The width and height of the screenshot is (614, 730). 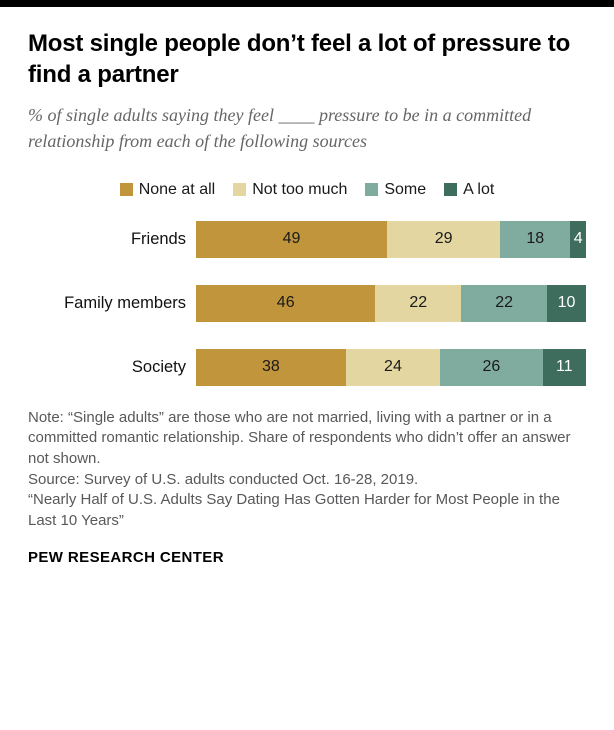 What do you see at coordinates (491, 367) in the screenshot?
I see `bar-segment: 26` at bounding box center [491, 367].